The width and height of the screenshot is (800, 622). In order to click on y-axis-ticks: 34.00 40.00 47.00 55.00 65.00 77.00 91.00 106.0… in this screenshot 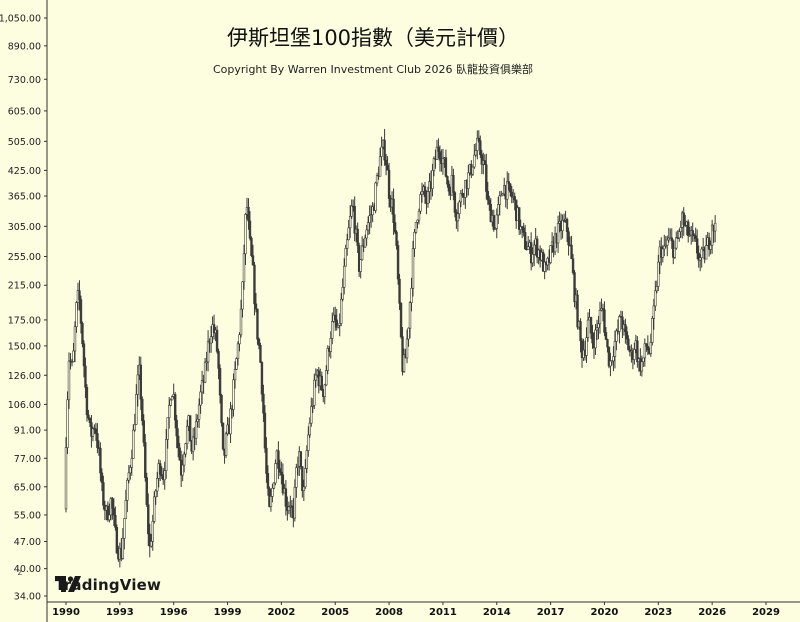, I will do `click(23, 308)`.